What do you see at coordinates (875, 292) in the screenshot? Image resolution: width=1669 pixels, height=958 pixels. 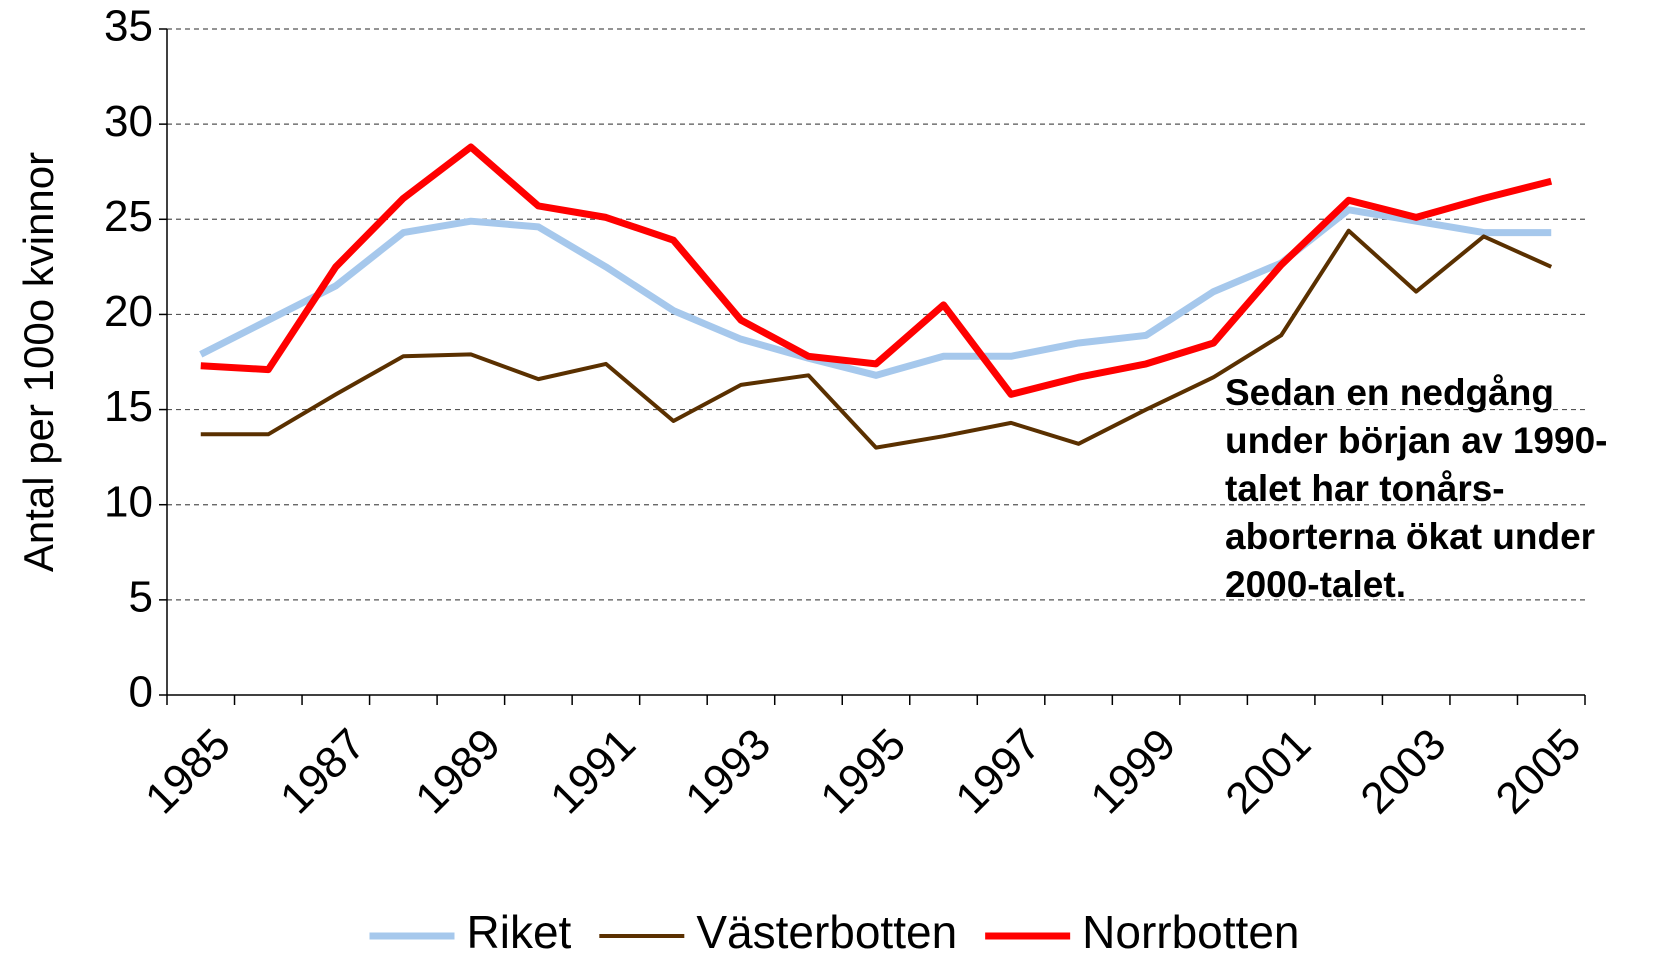 I see `series-line` at bounding box center [875, 292].